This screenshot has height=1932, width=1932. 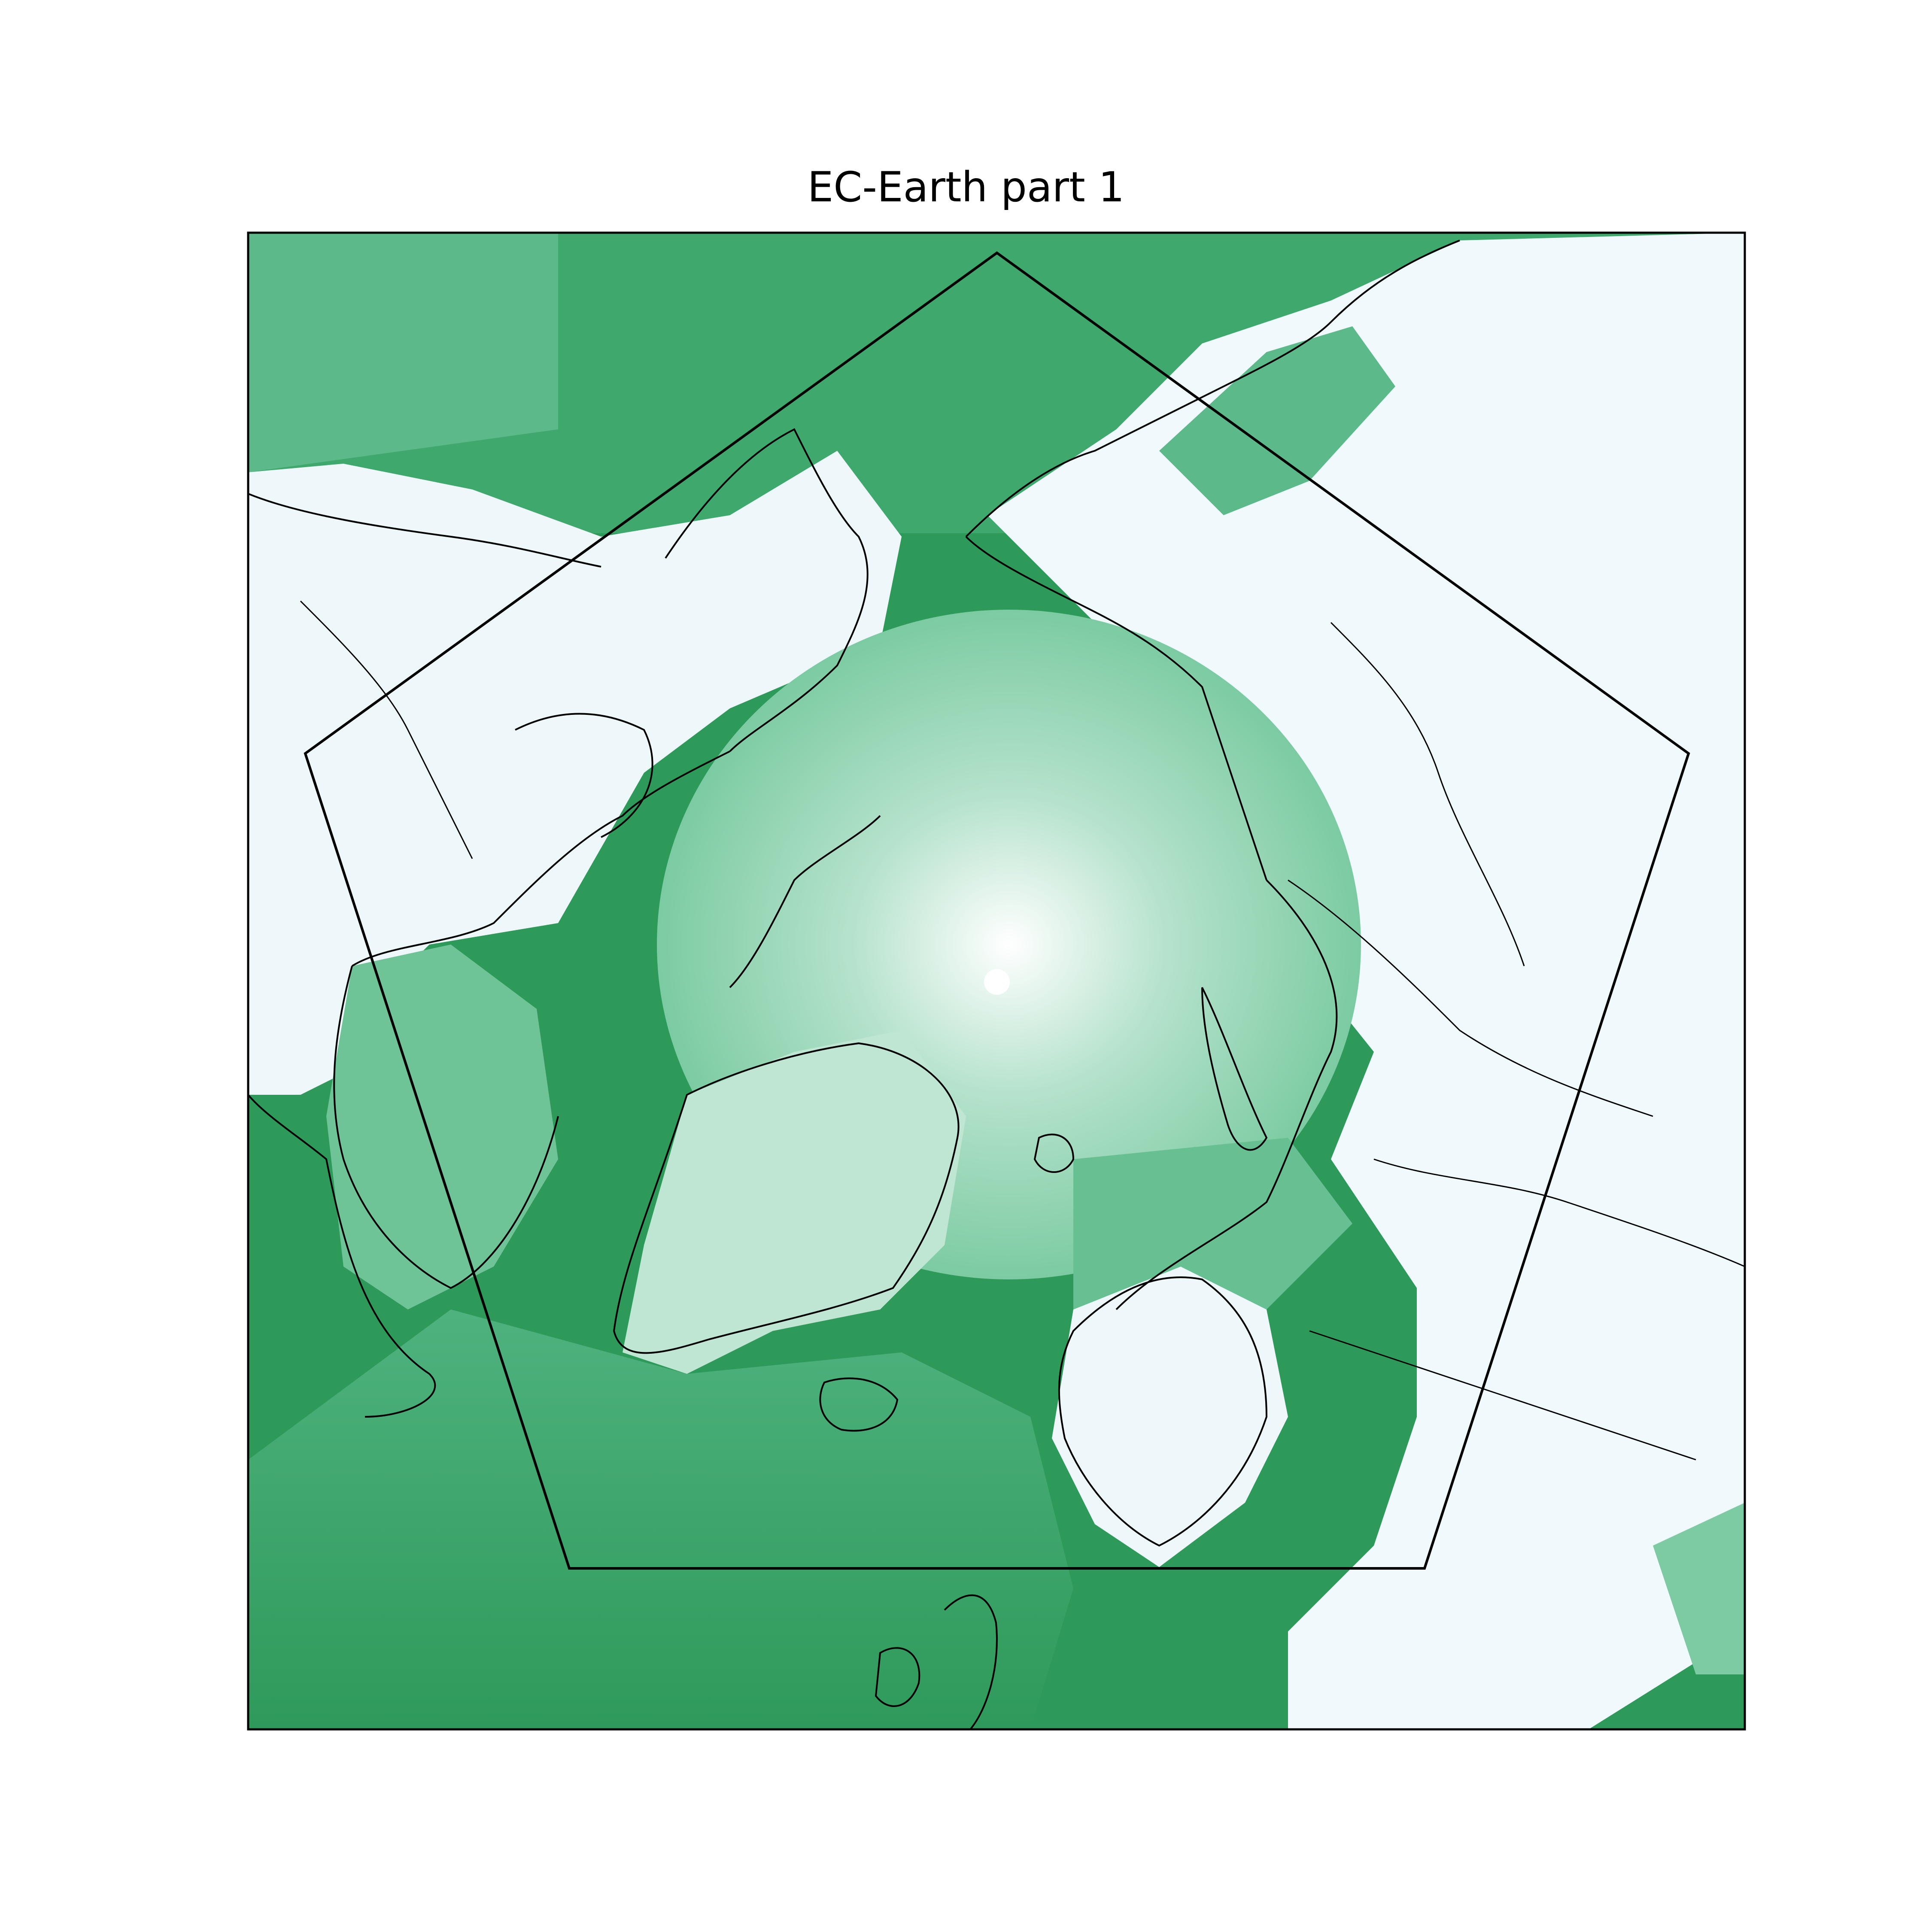 I want to click on pole-hole, so click(x=997, y=982).